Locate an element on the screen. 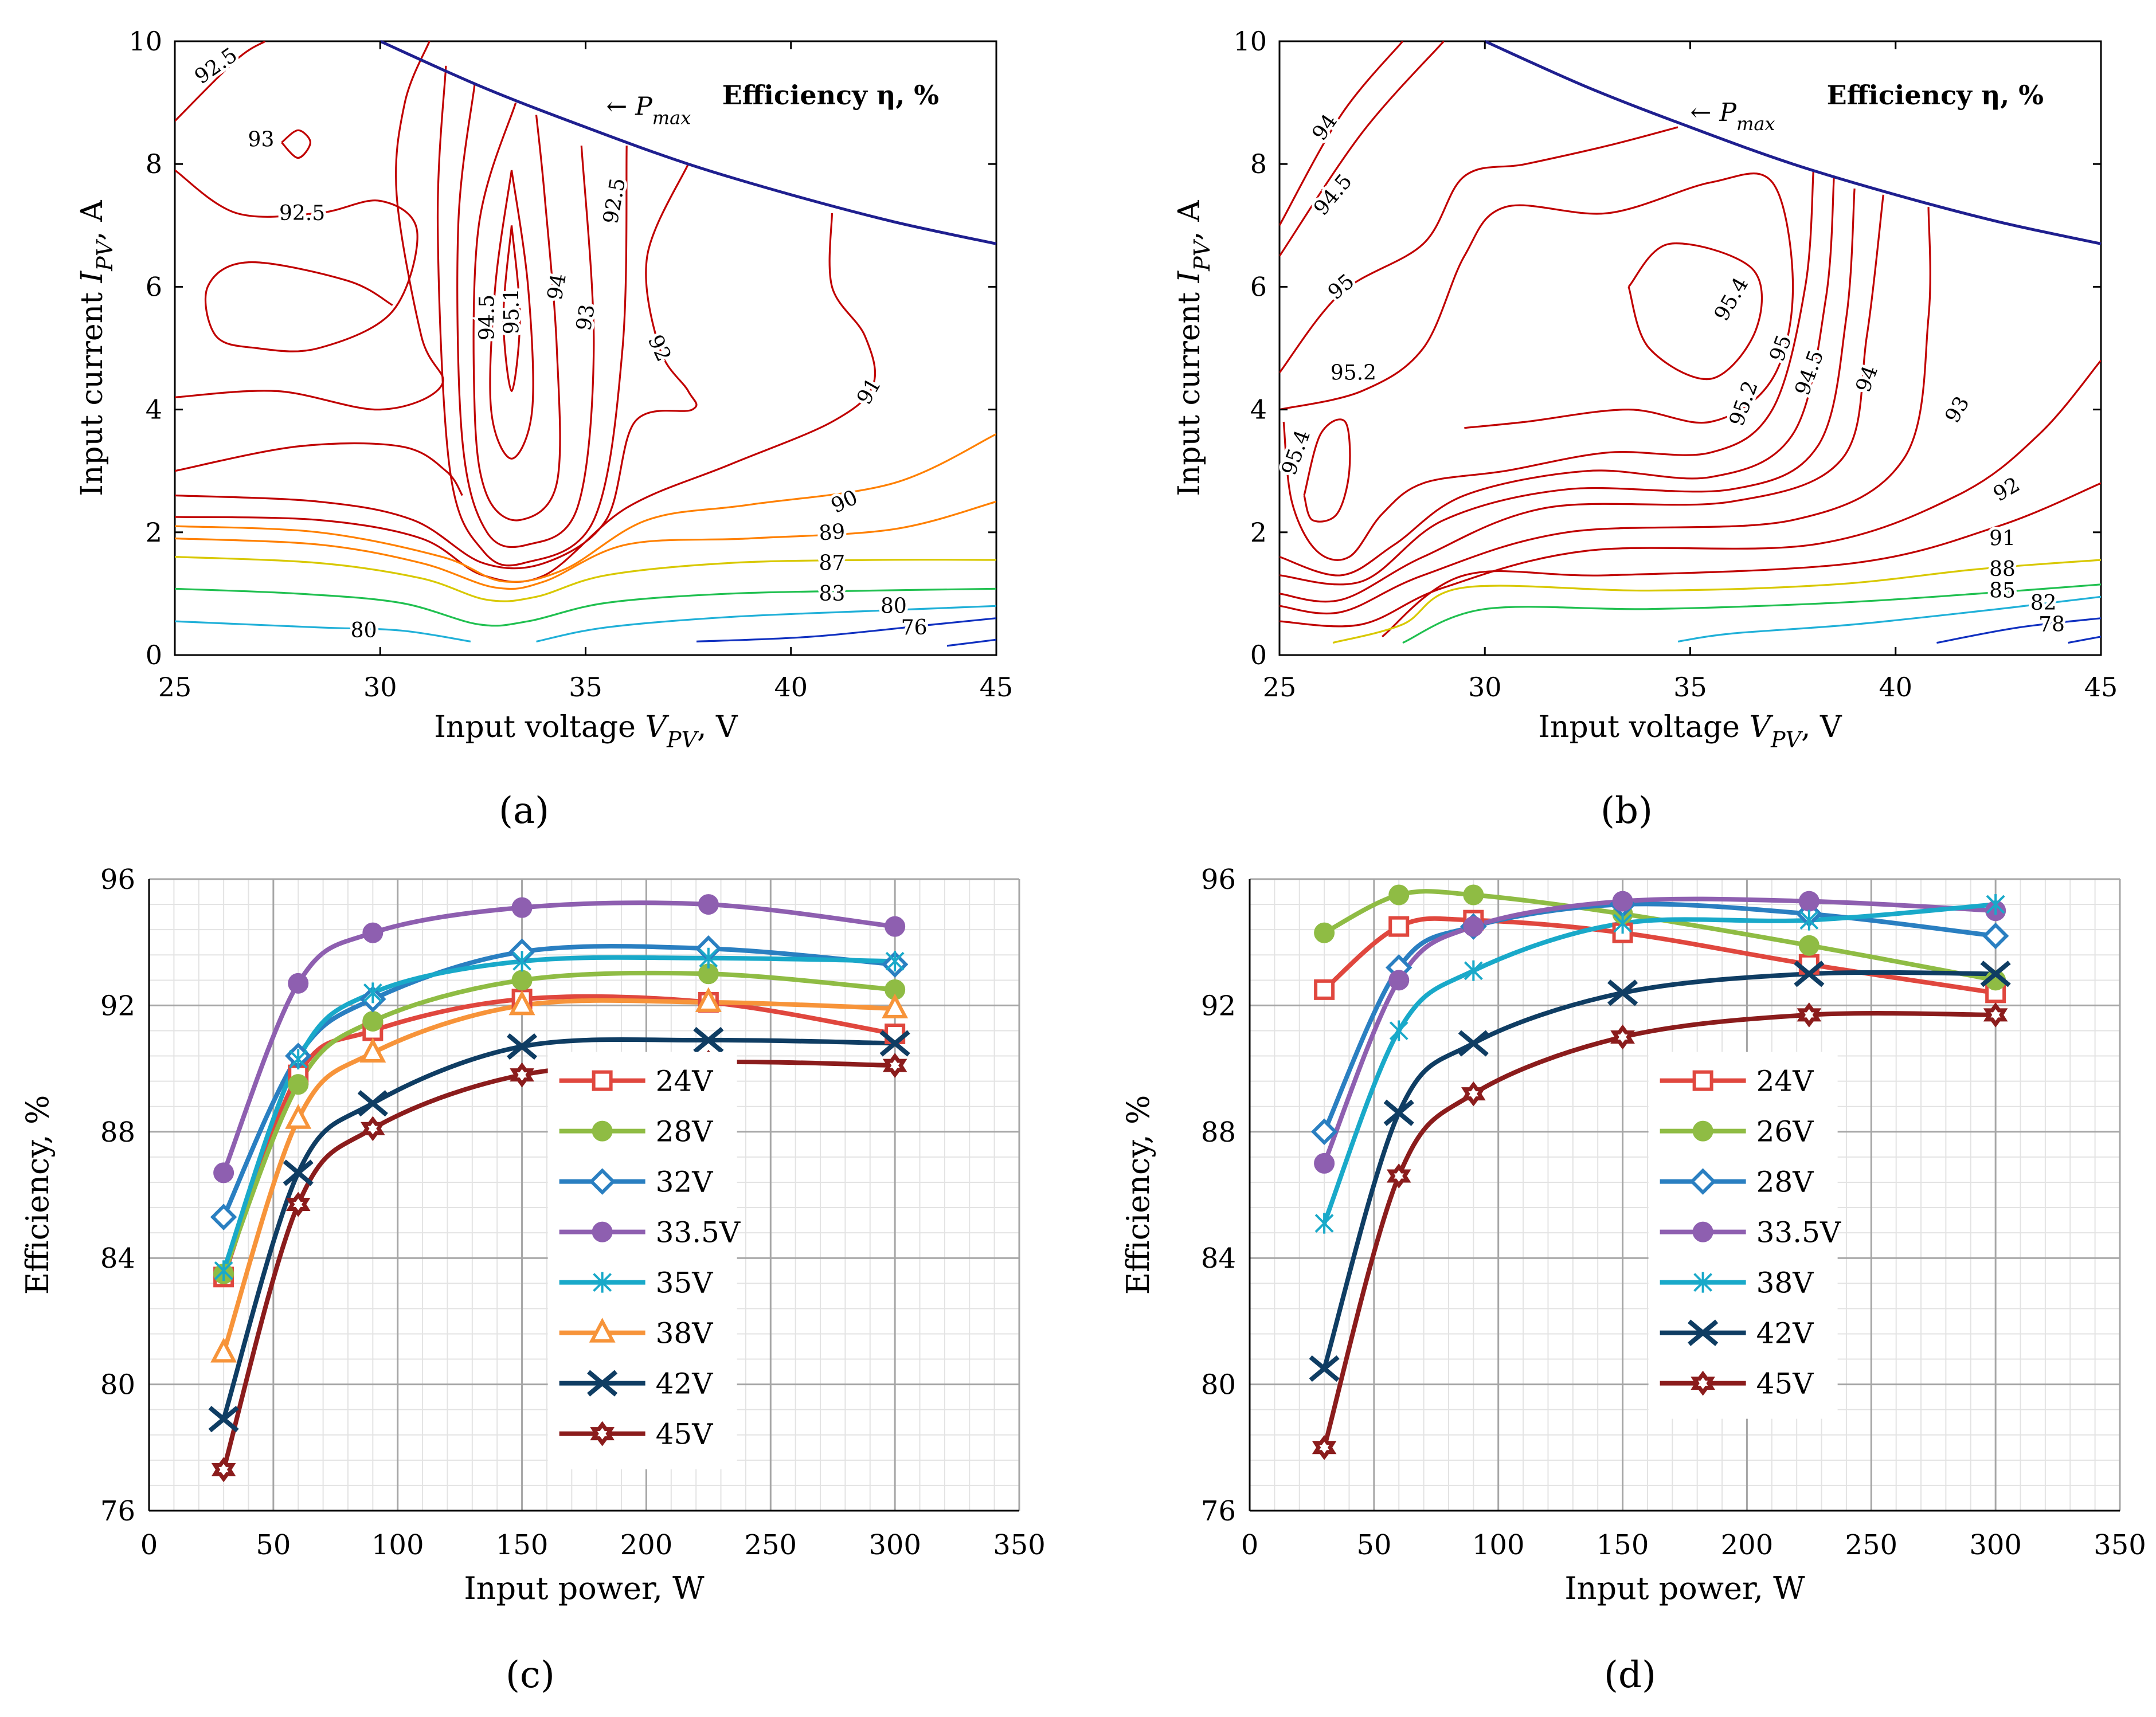  x-tick-label: 50 is located at coordinates (1373, 1545).